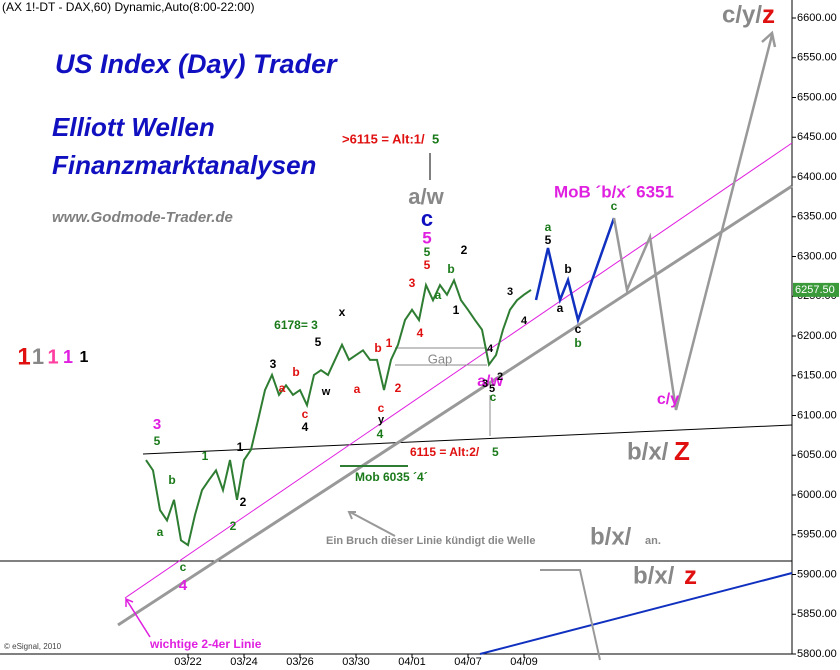 Image resolution: width=840 pixels, height=670 pixels. What do you see at coordinates (817, 415) in the screenshot?
I see `y-tick-label: 6100.00` at bounding box center [817, 415].